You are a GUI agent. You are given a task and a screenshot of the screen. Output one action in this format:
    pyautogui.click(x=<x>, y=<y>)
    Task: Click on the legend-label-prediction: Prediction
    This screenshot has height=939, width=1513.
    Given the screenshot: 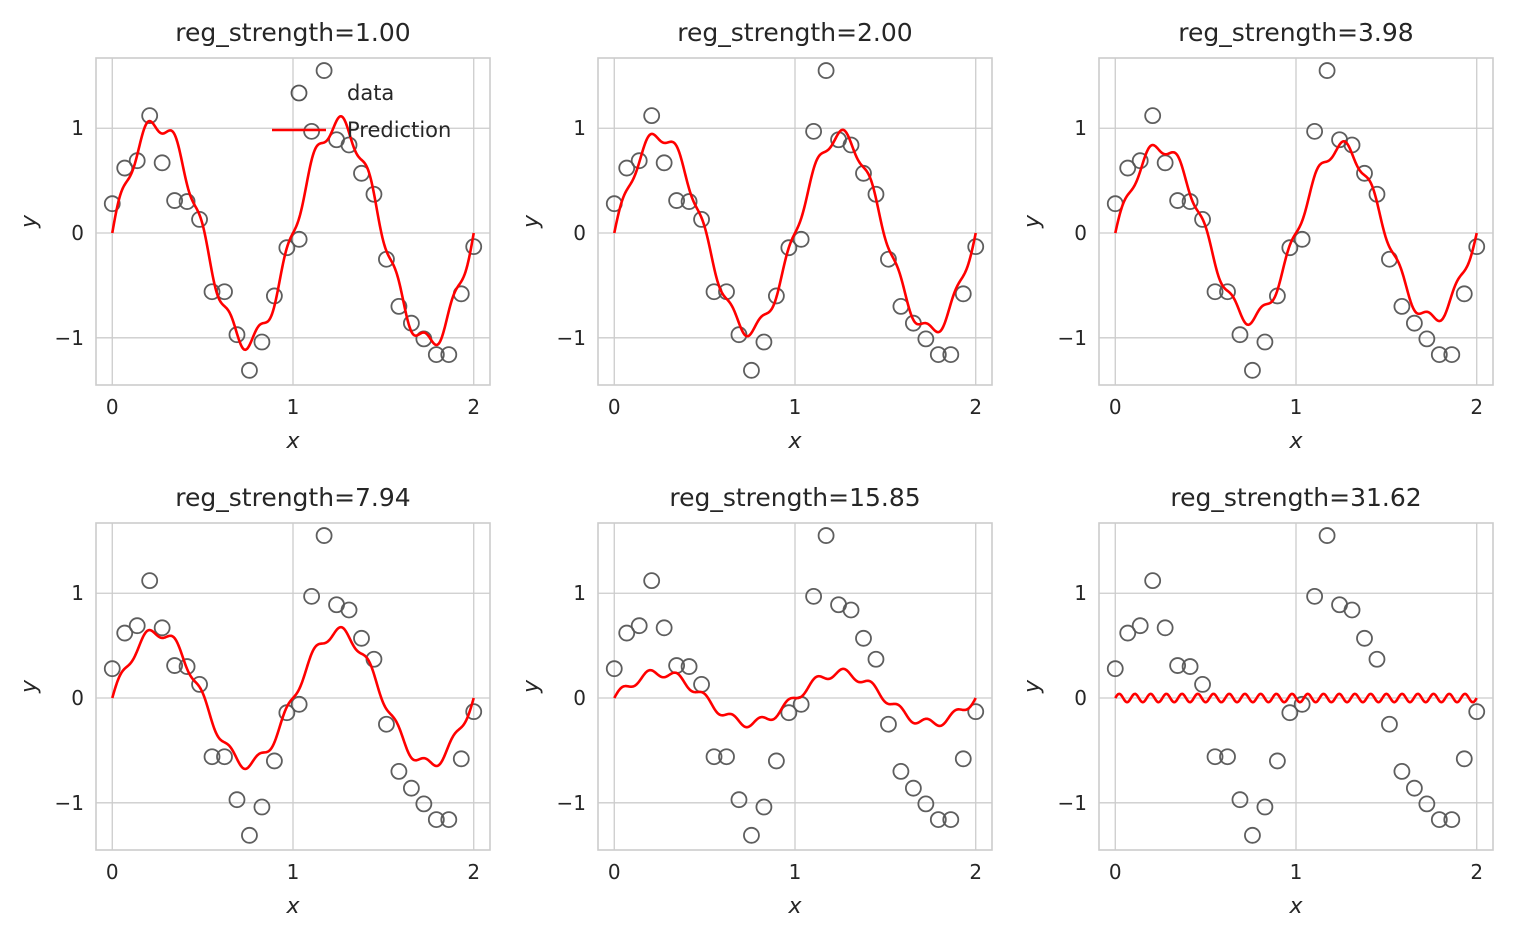 What is the action you would take?
    pyautogui.click(x=399, y=130)
    